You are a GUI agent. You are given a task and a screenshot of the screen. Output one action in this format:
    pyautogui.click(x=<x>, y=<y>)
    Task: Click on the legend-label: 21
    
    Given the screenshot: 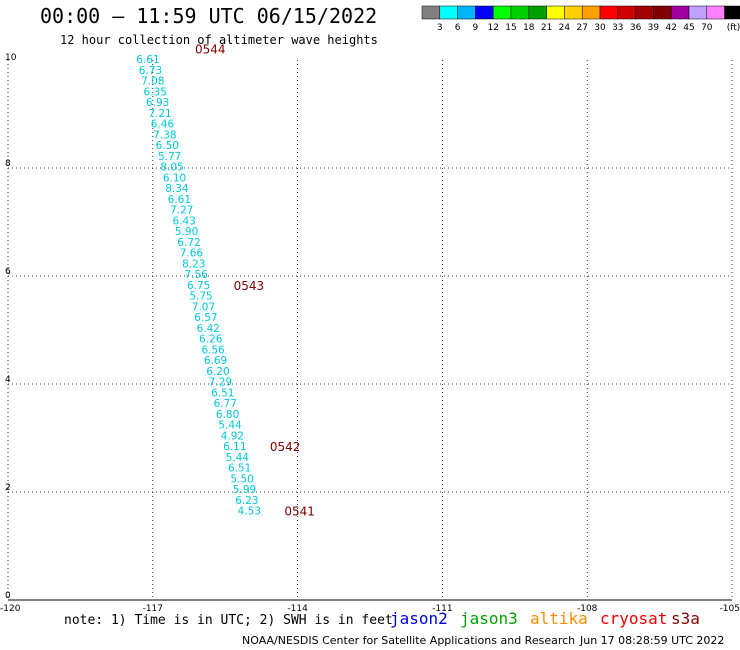 What is the action you would take?
    pyautogui.click(x=546, y=28)
    